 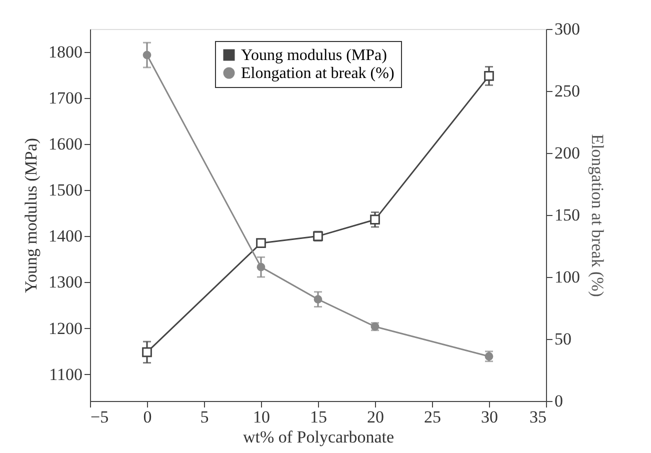 What do you see at coordinates (99, 417) in the screenshot?
I see `x-tick-label: −5` at bounding box center [99, 417].